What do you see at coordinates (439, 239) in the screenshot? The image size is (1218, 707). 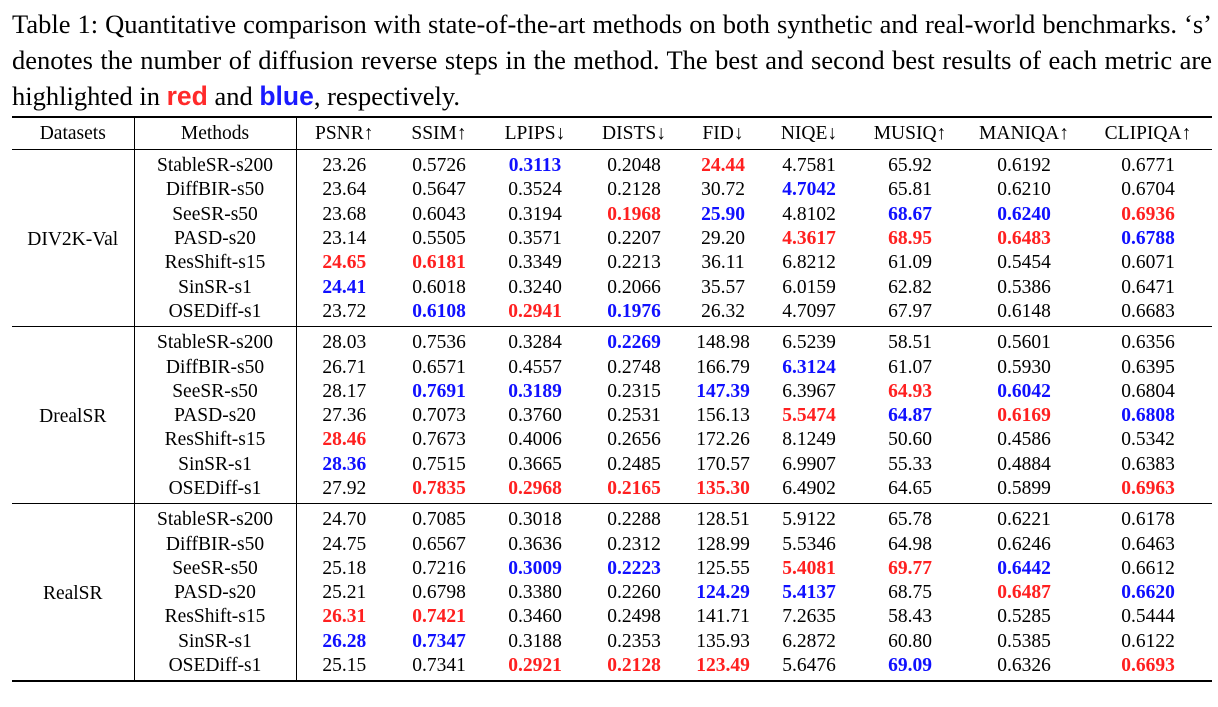 I see `value-cell: 0.5505` at bounding box center [439, 239].